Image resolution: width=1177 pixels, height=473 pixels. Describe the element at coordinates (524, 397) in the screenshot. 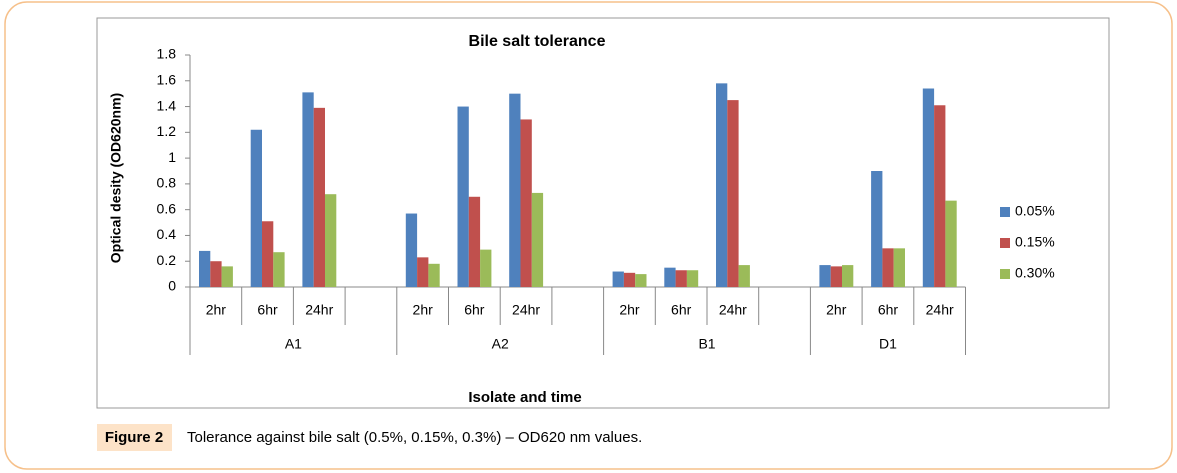

I see `x-axis-label: Isolate and time` at that location.